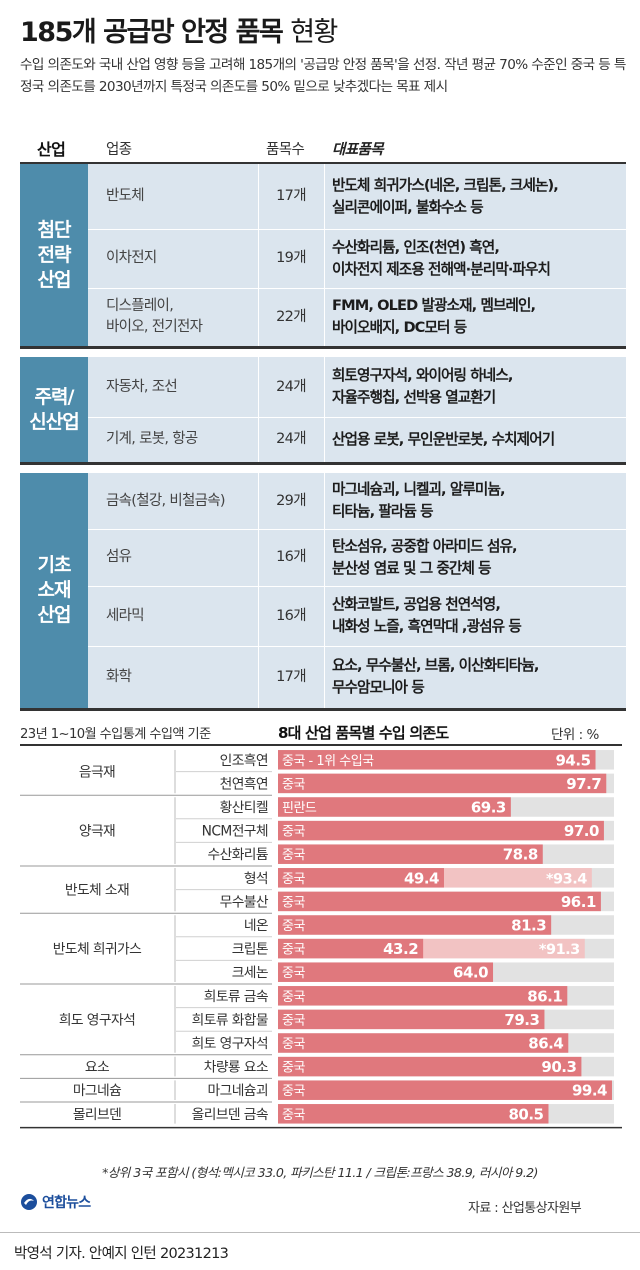  I want to click on group-label: 희도 영구자석, so click(97, 1020).